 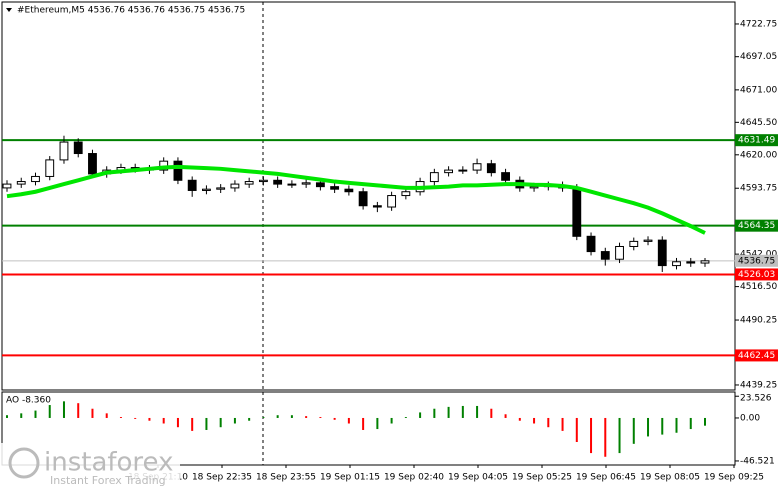 I want to click on x-tick-label: 19 Sep 06:45, so click(x=606, y=478).